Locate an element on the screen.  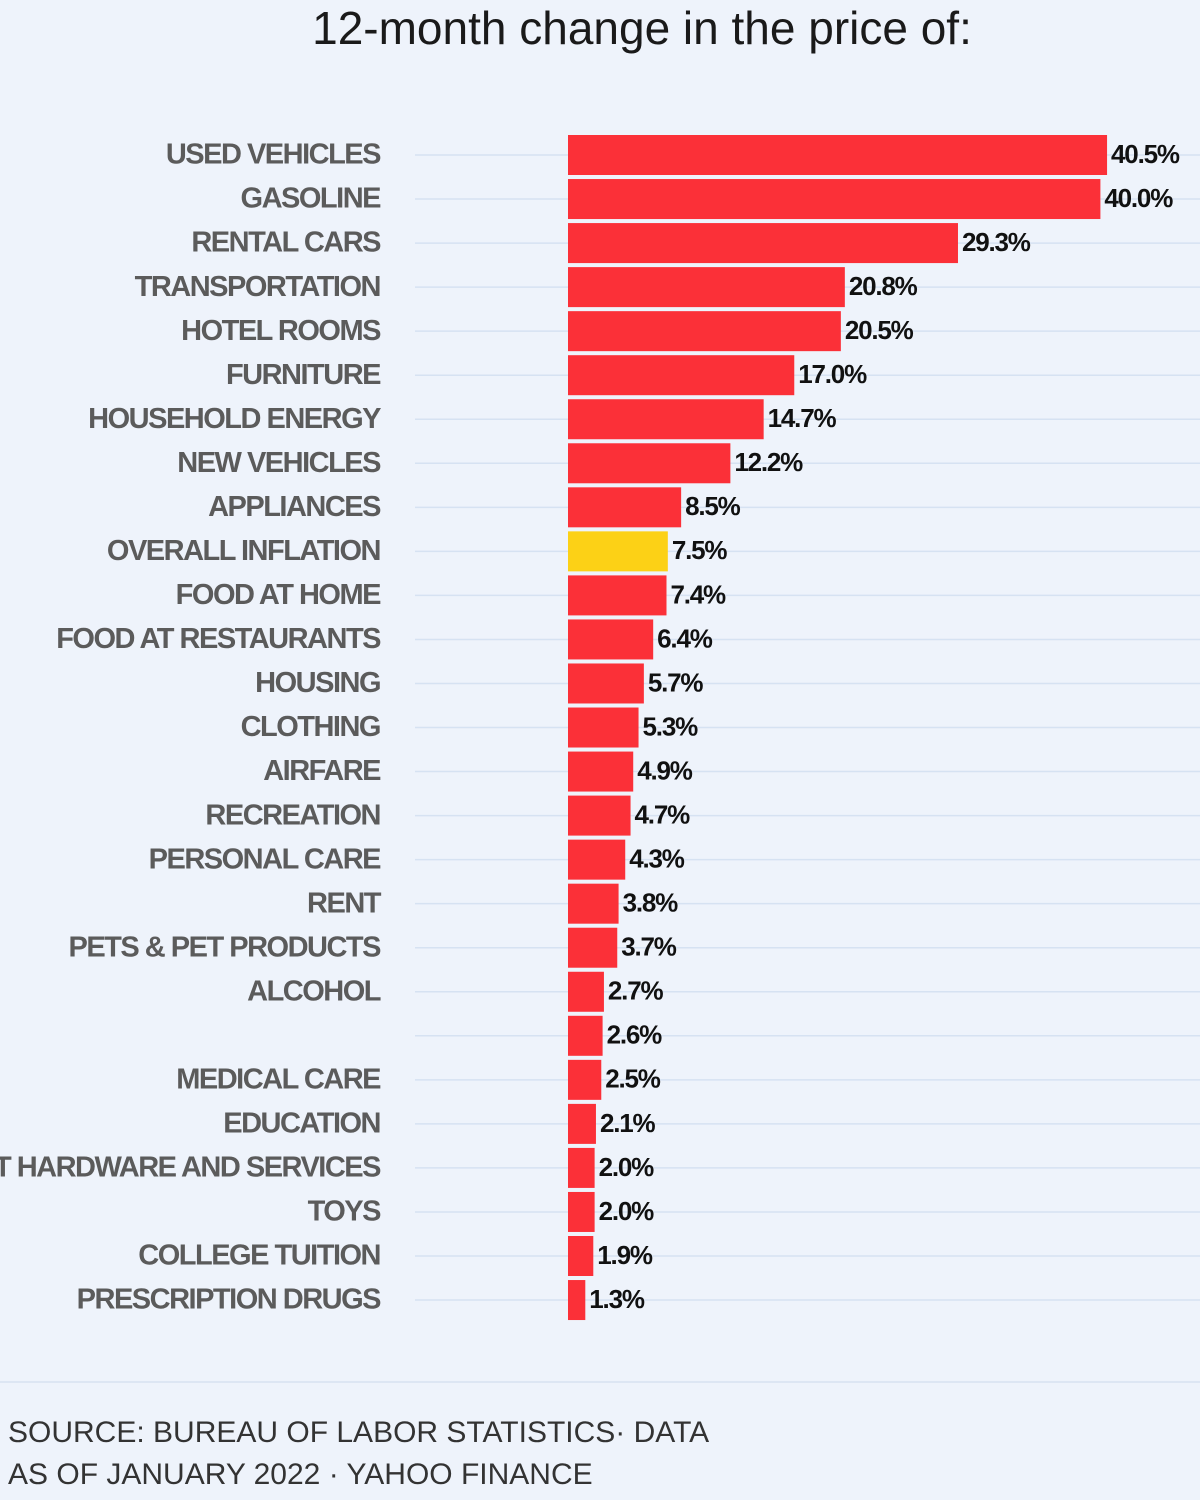
value-label: 4.7% is located at coordinates (663, 814).